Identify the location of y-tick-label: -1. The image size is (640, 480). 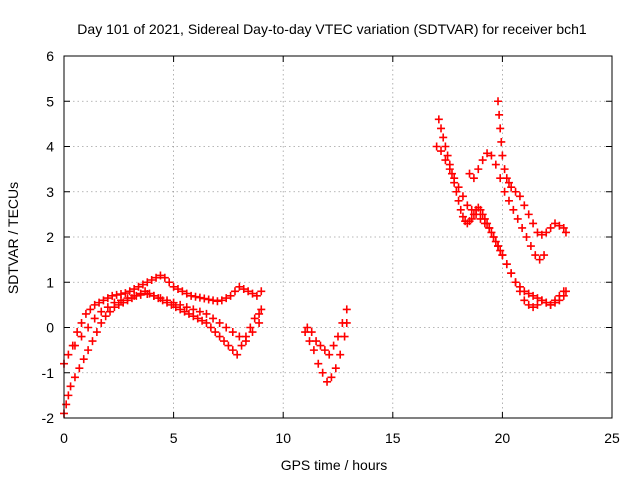
(48, 373).